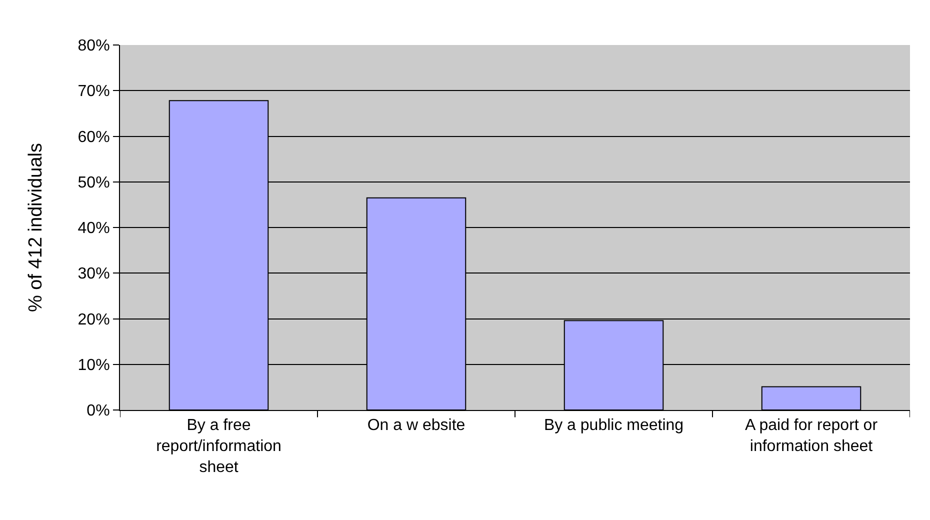  Describe the element at coordinates (94, 229) in the screenshot. I see `y-tick-label: 40%` at that location.